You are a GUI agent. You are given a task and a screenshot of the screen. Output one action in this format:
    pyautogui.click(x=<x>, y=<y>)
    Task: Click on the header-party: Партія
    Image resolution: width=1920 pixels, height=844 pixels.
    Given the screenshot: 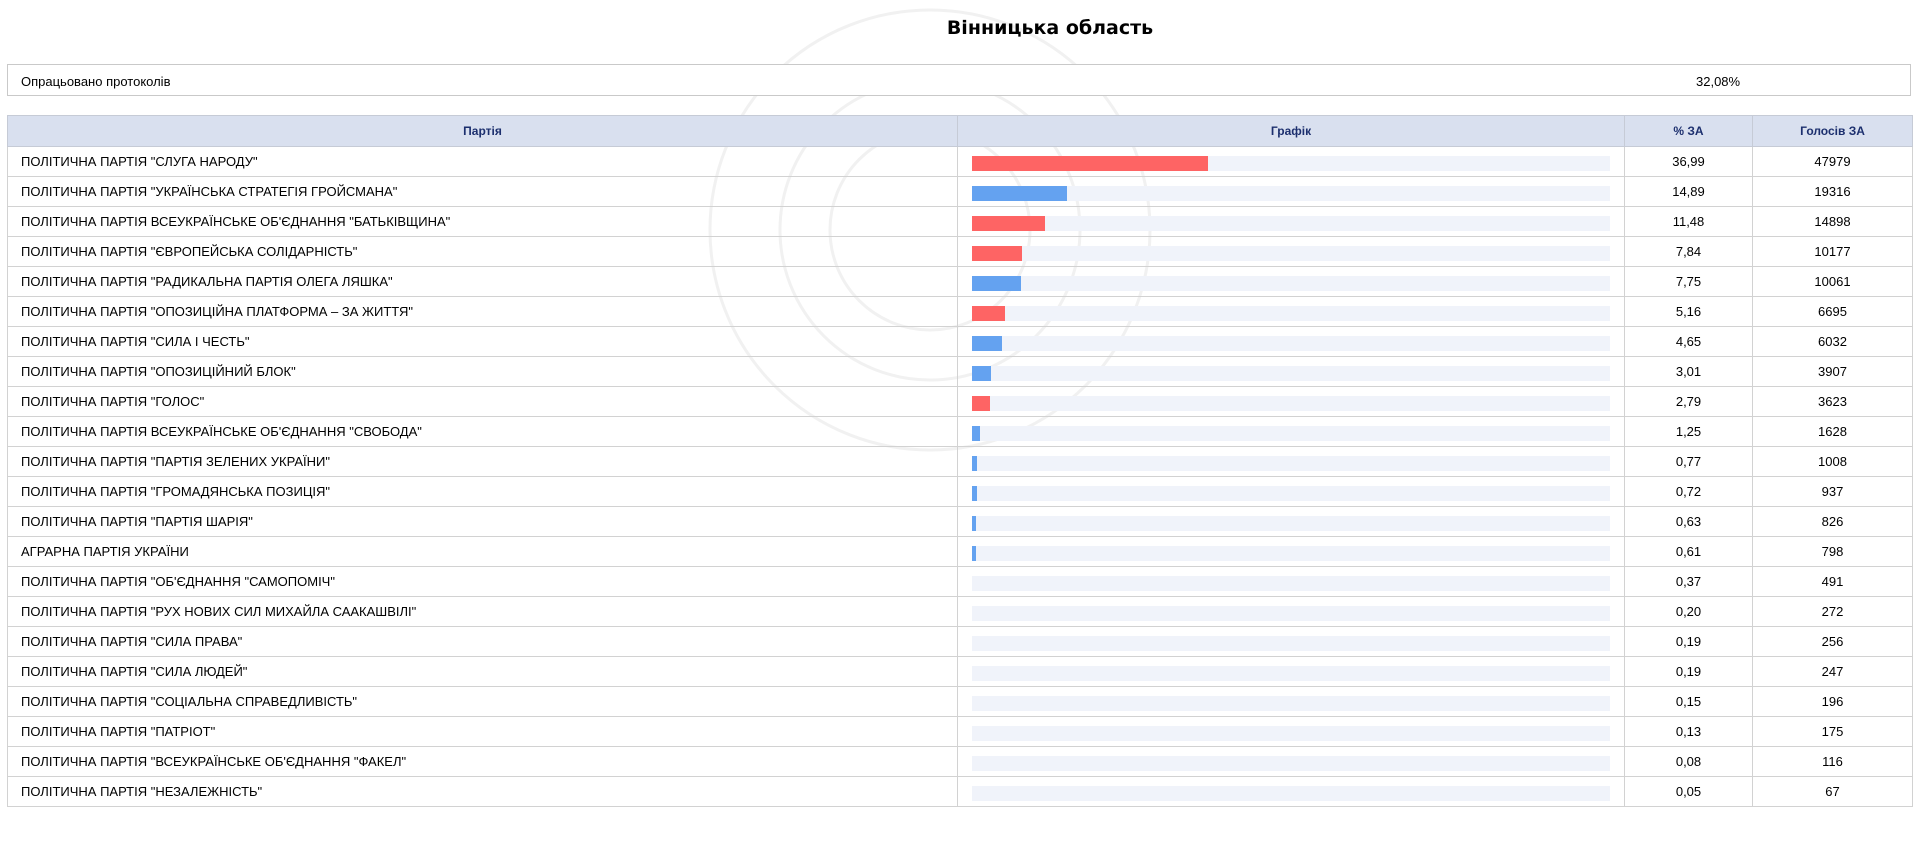 What is the action you would take?
    pyautogui.click(x=482, y=131)
    